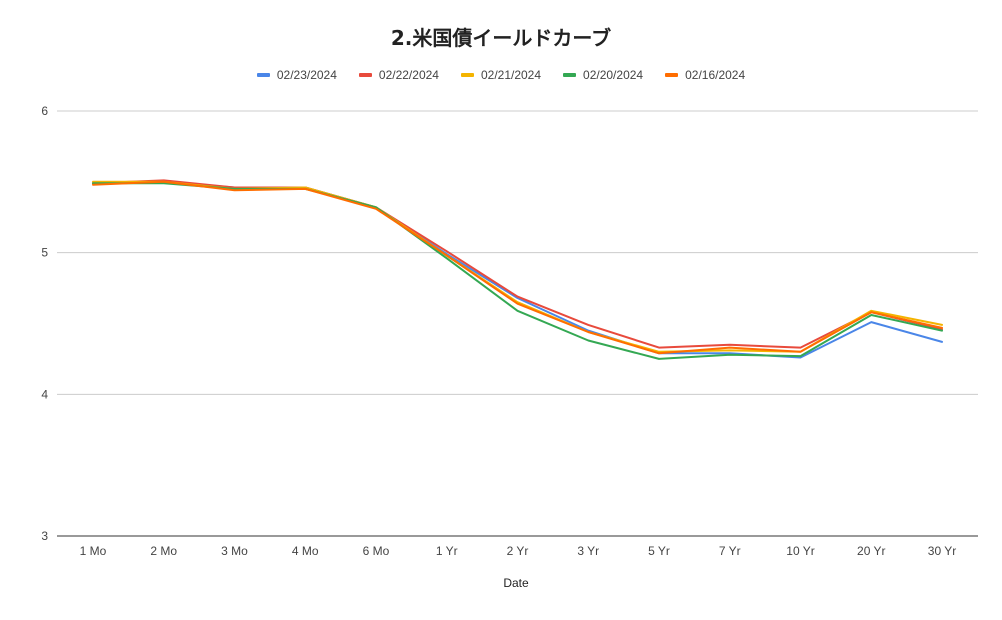 This screenshot has width=1002, height=620. I want to click on legend-item: 02/20/2024, so click(603, 75).